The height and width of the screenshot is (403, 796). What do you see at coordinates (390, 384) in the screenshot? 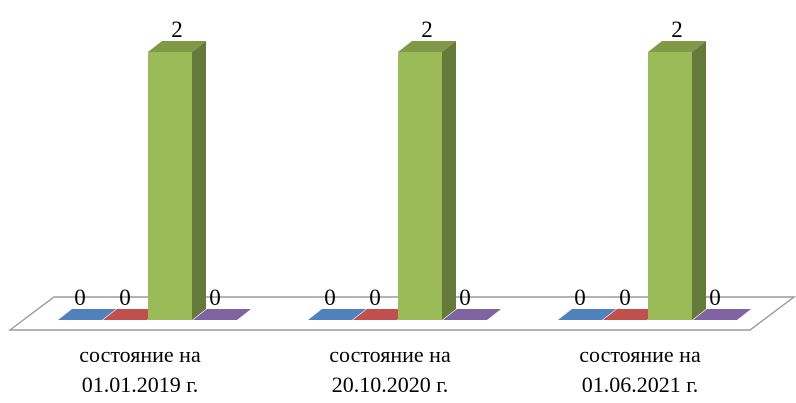
I see `category-label-line: 20.10.2020 г.` at bounding box center [390, 384].